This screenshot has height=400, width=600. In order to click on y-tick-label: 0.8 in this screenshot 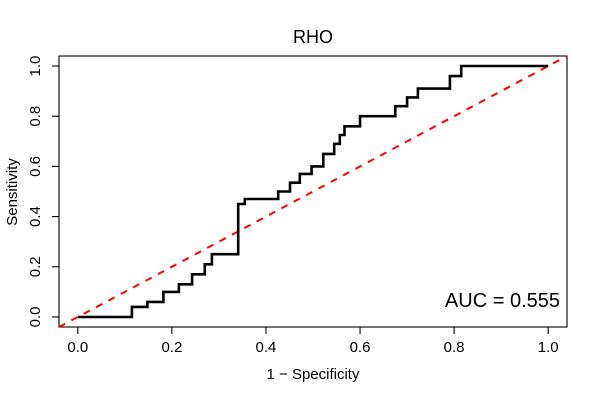, I will do `click(35, 116)`.